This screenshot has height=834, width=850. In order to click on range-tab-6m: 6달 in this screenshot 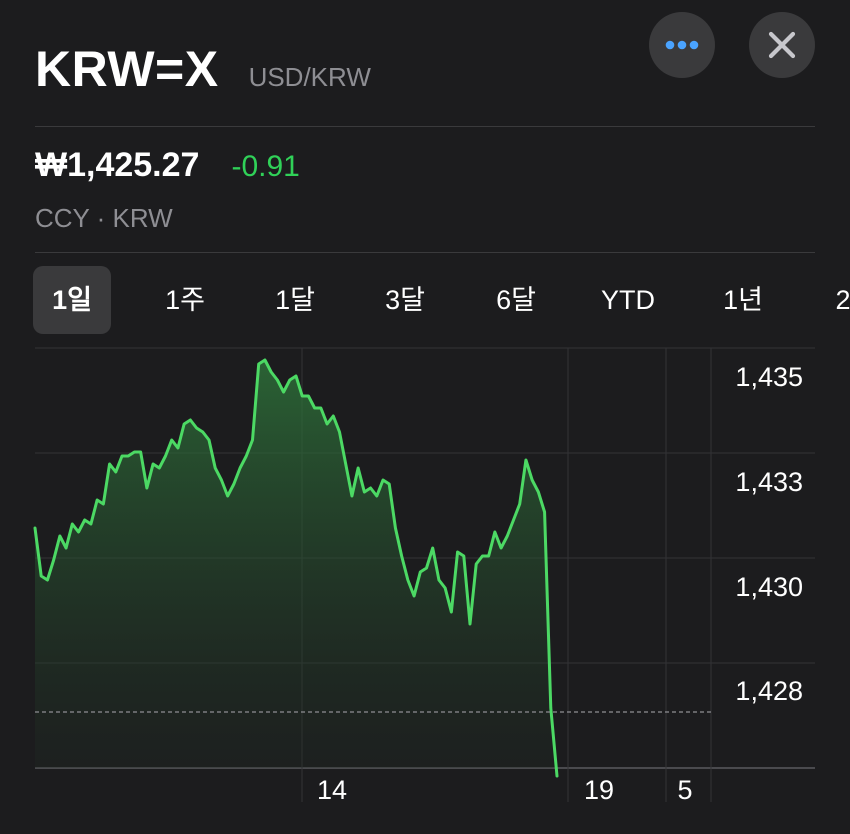, I will do `click(516, 300)`.